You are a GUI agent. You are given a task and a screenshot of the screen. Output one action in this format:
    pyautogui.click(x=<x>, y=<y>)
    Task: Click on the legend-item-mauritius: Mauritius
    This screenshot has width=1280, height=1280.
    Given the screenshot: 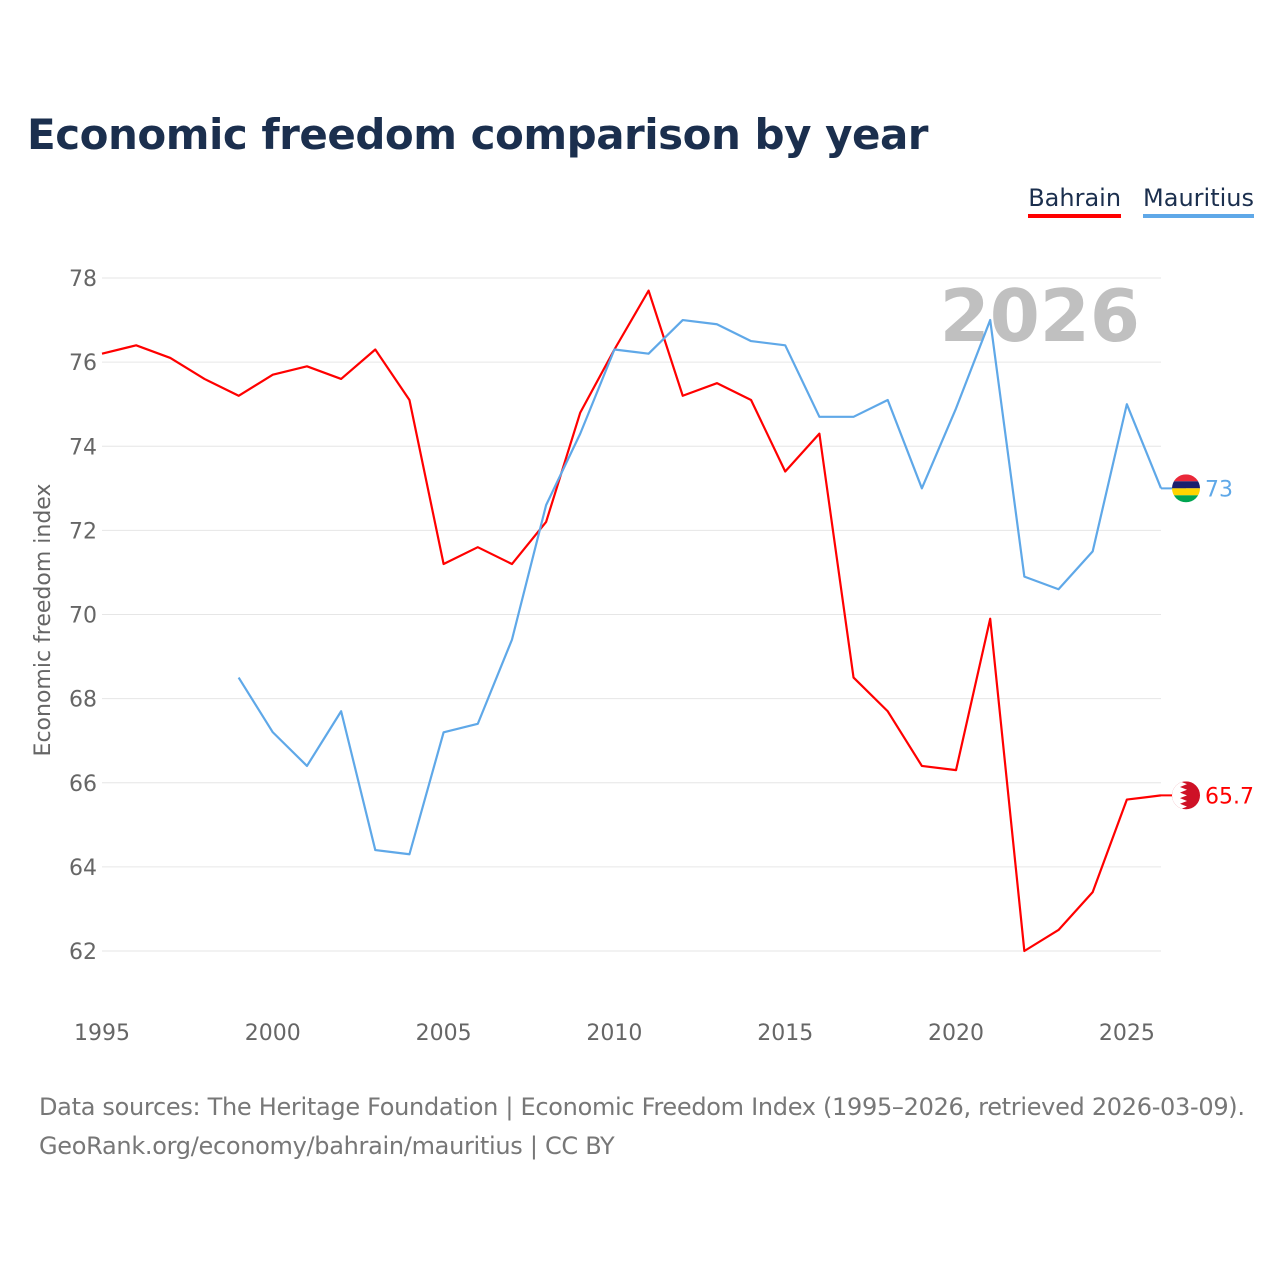 What is the action you would take?
    pyautogui.click(x=1198, y=201)
    